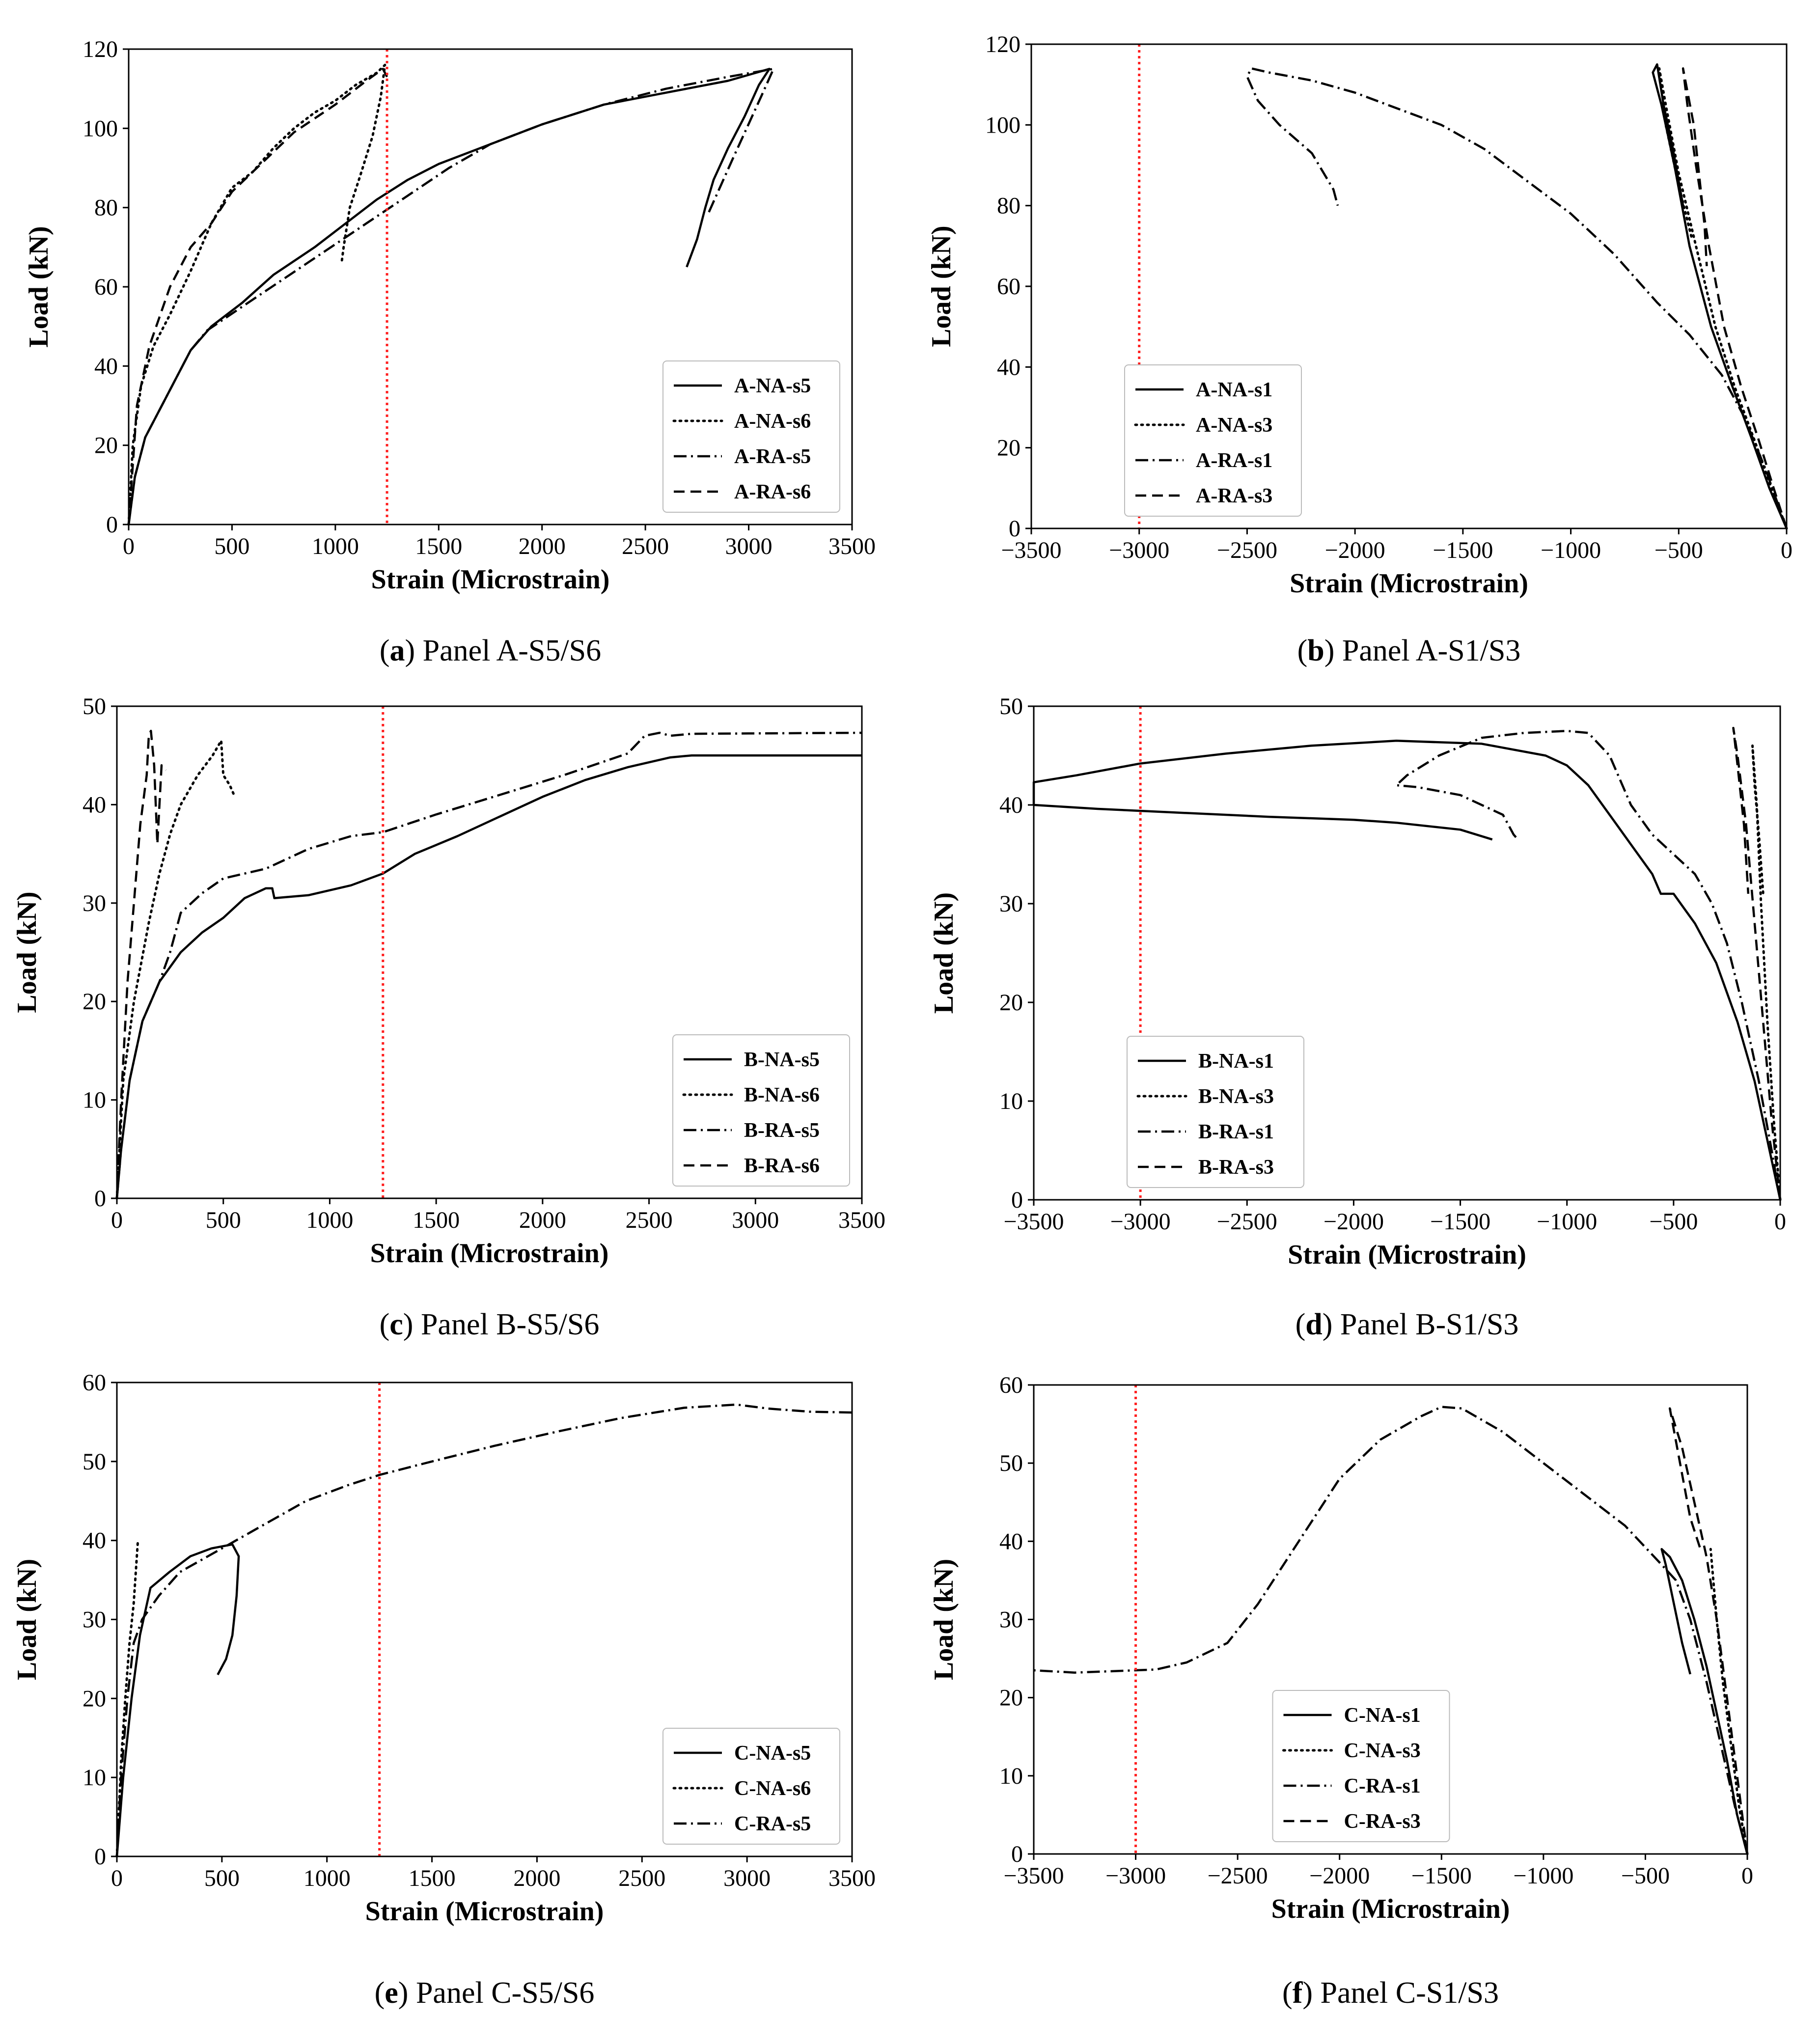 Image resolution: width=1820 pixels, height=2018 pixels. Describe the element at coordinates (1313, 1324) in the screenshot. I see `caption-letter: d` at that location.